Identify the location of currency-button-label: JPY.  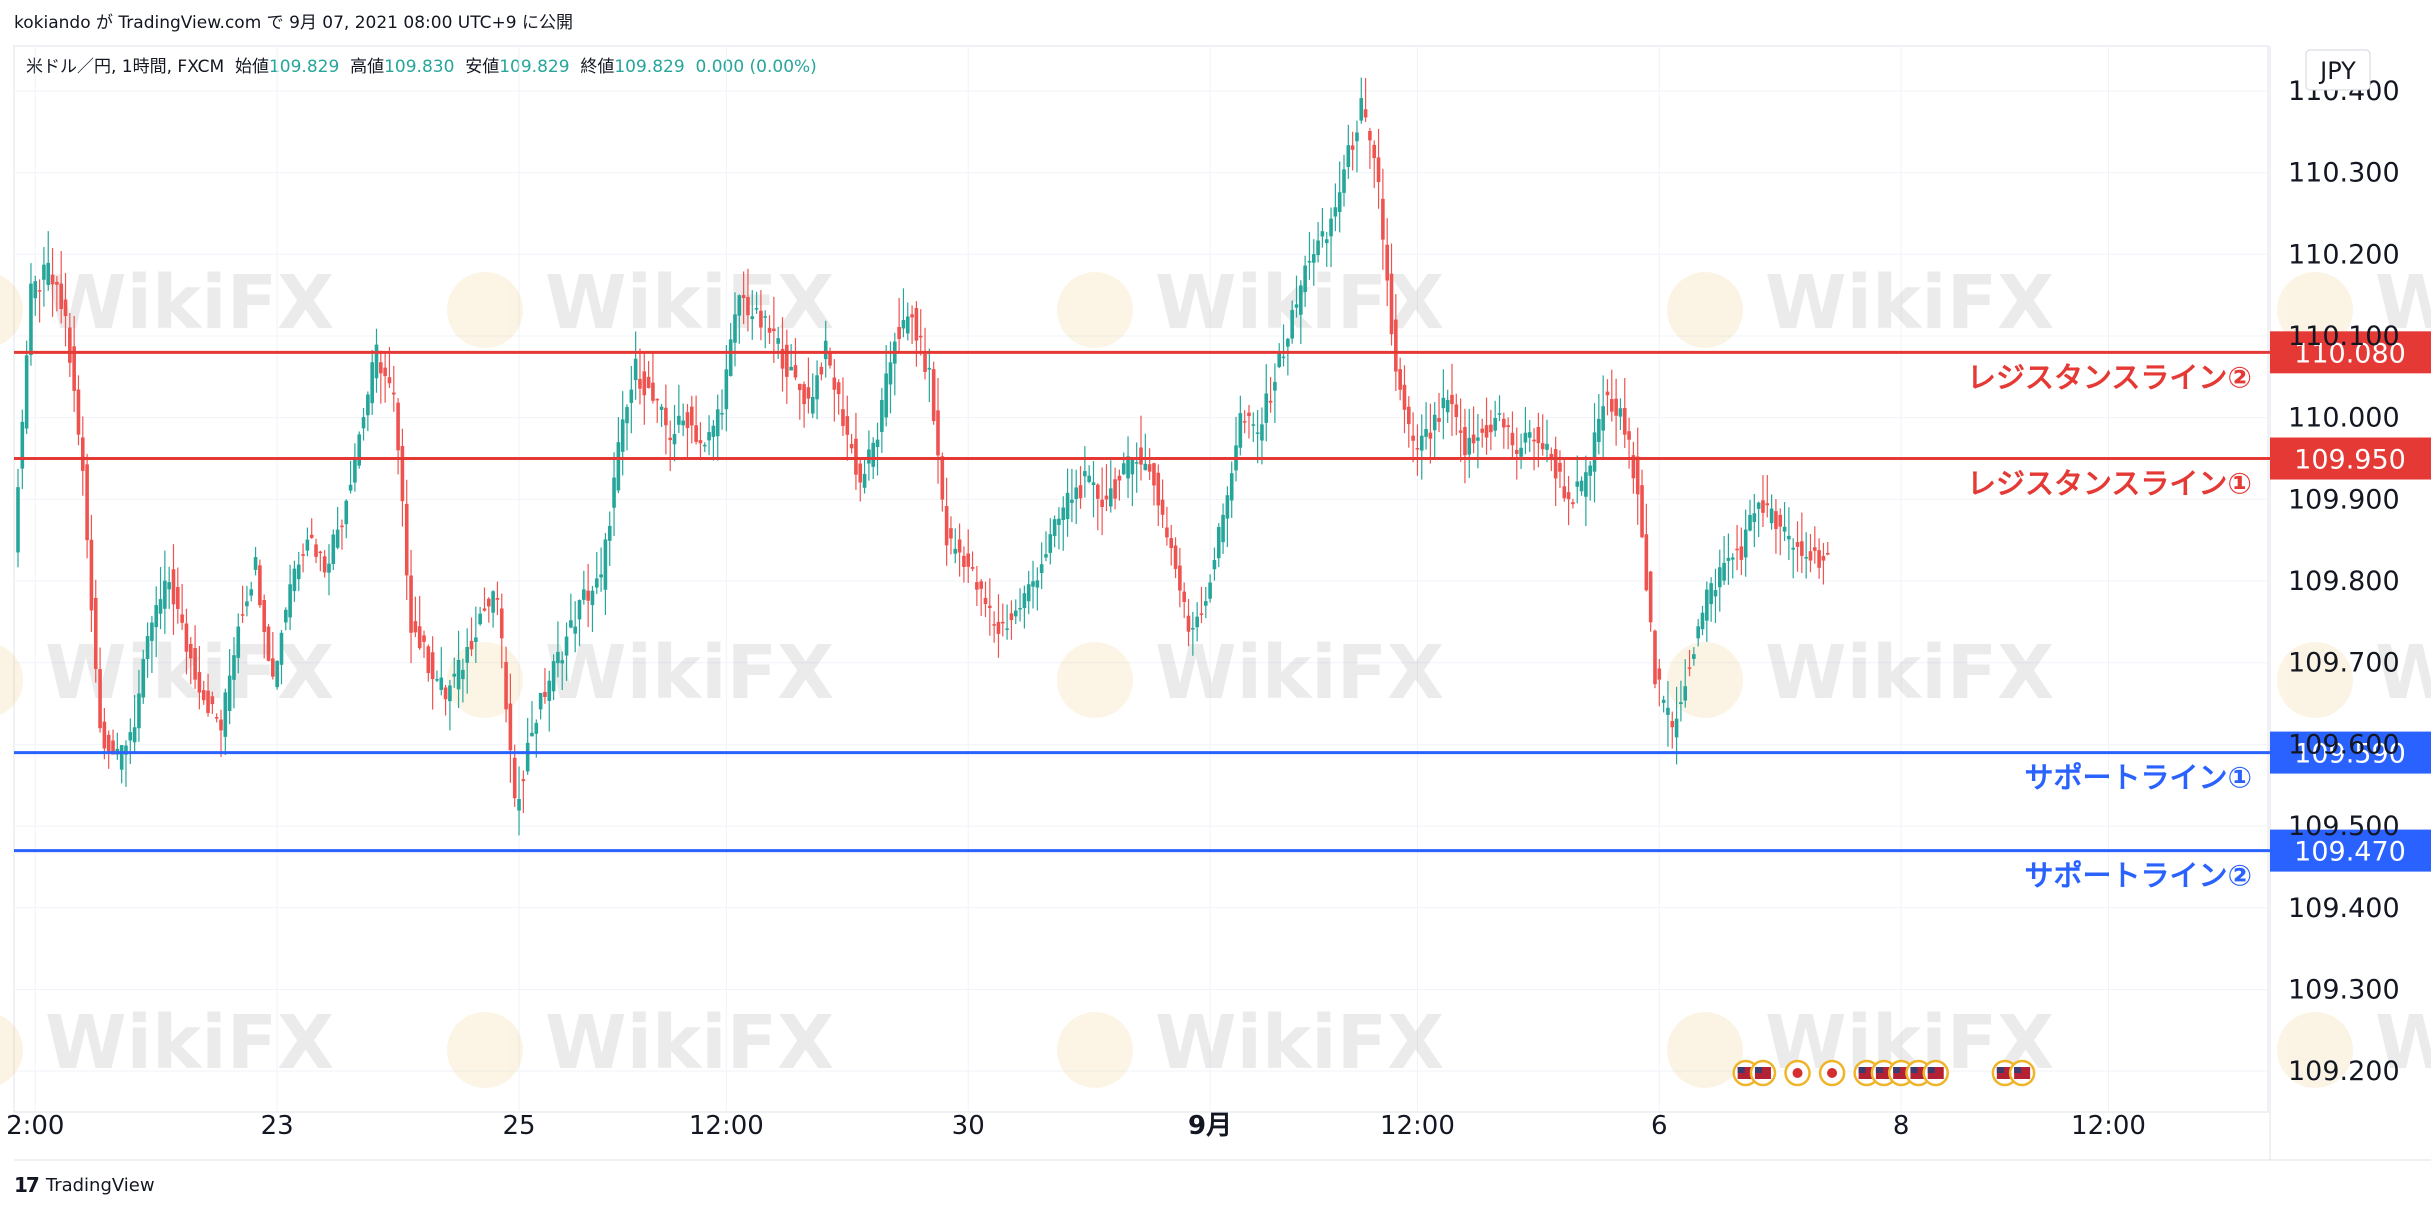
(2337, 71).